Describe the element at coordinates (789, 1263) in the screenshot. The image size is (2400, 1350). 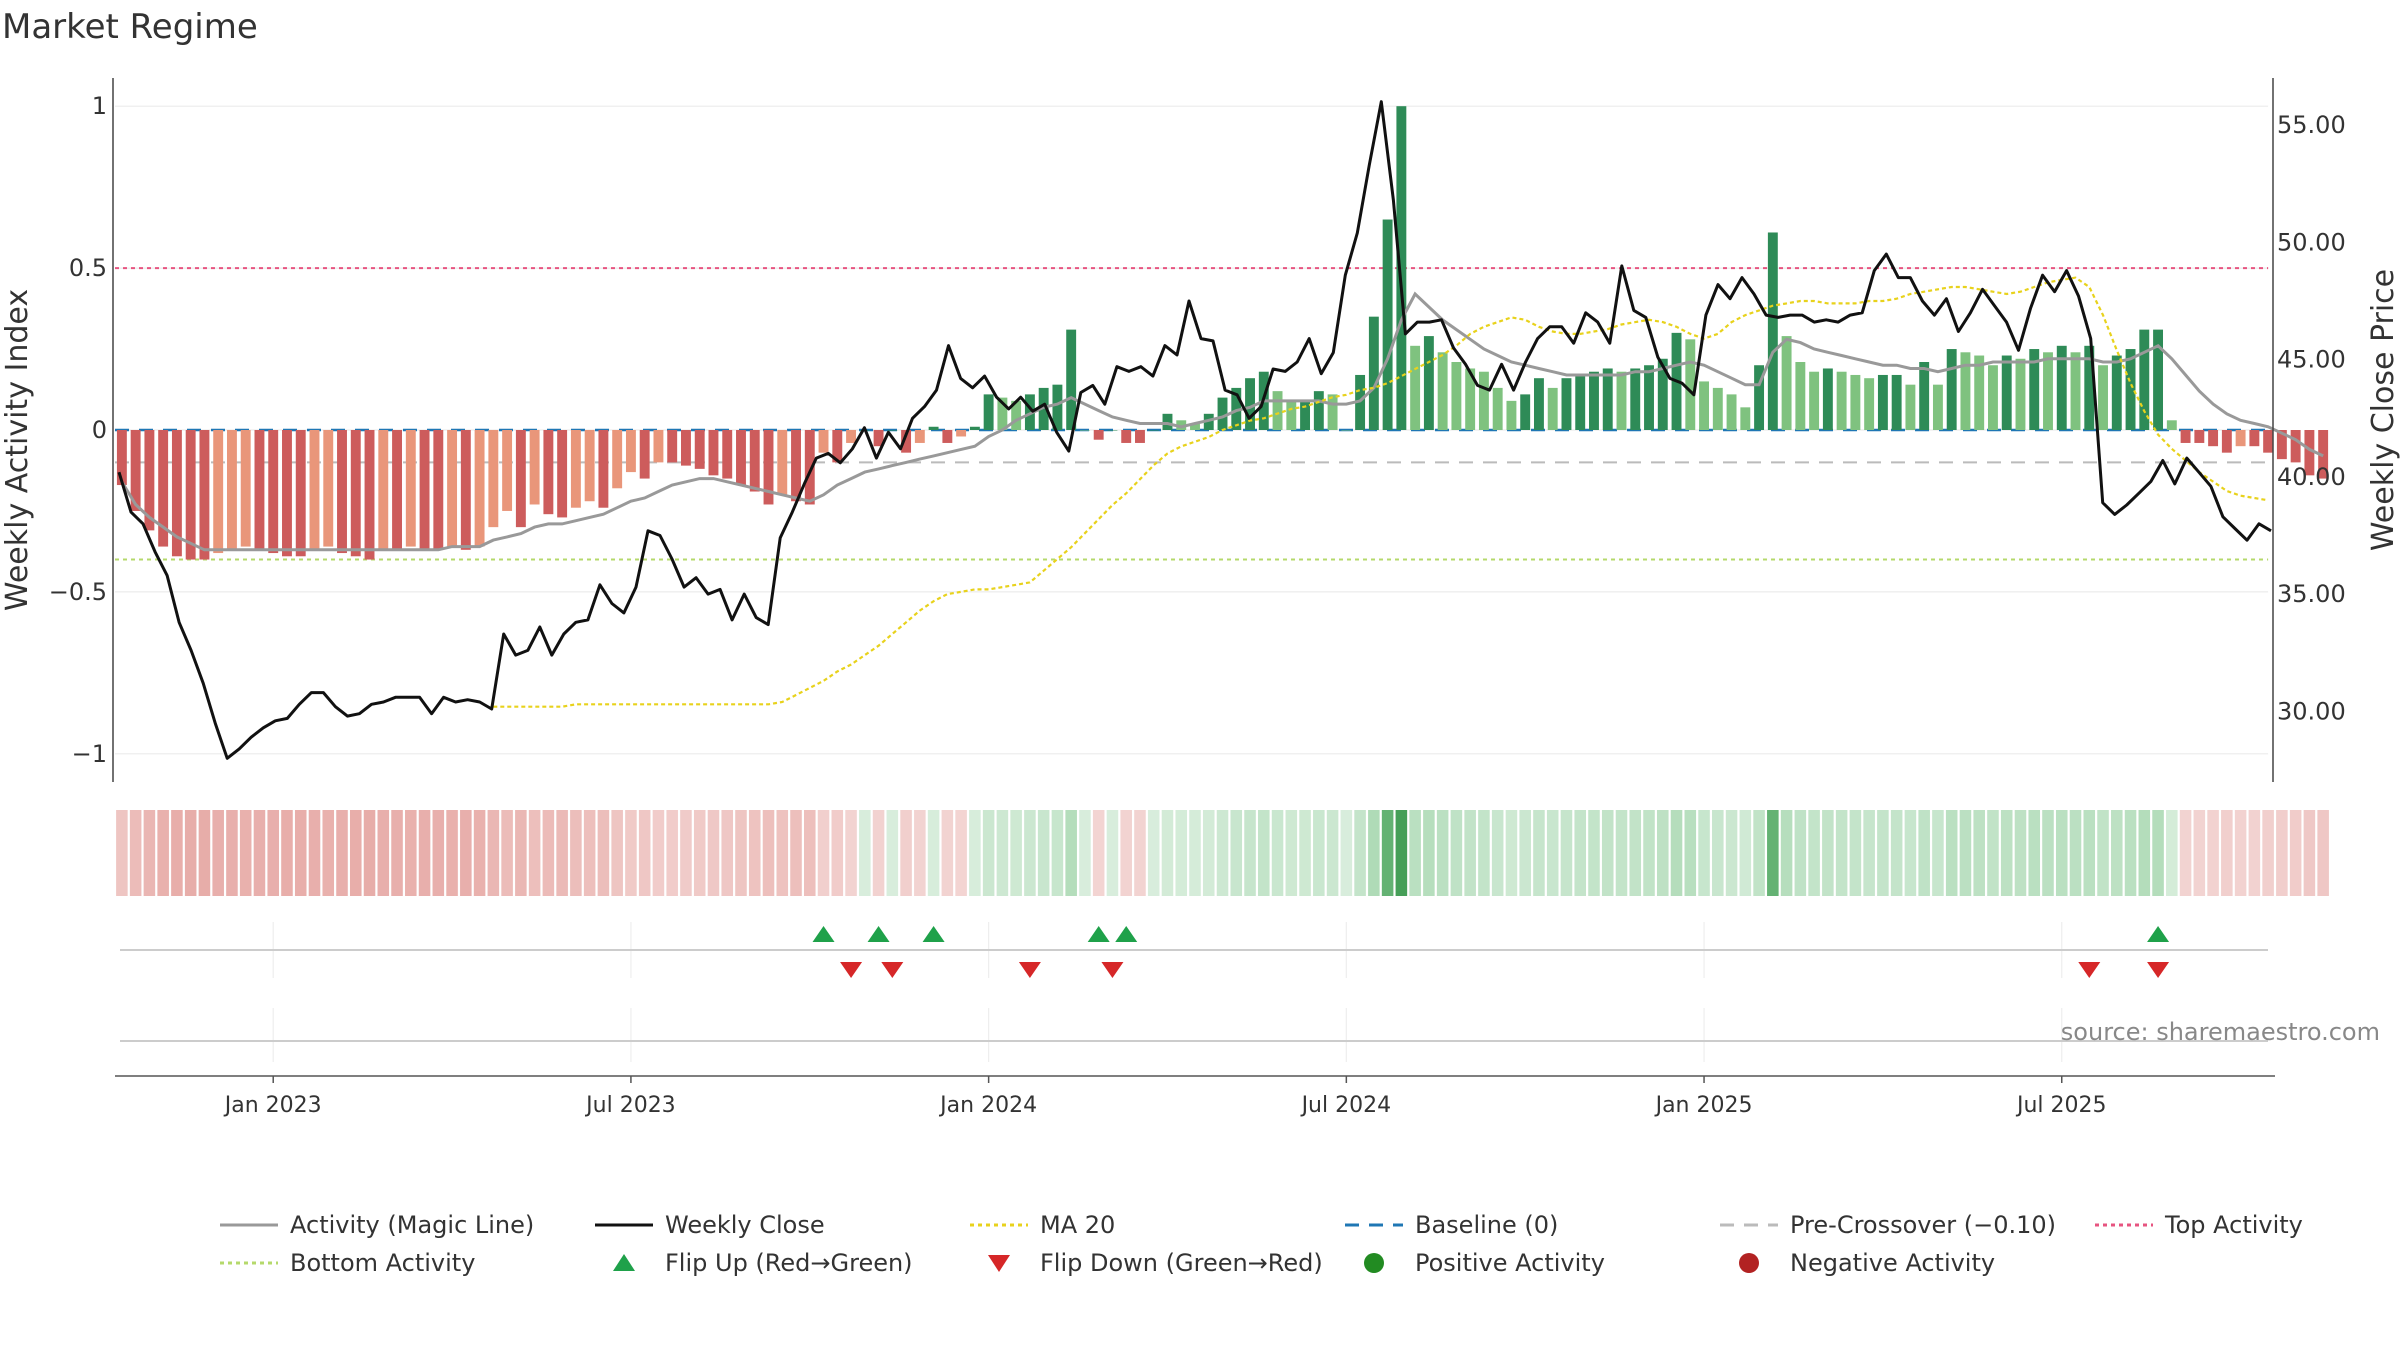
I see `legend-label: Flip Up (Red→Green)` at that location.